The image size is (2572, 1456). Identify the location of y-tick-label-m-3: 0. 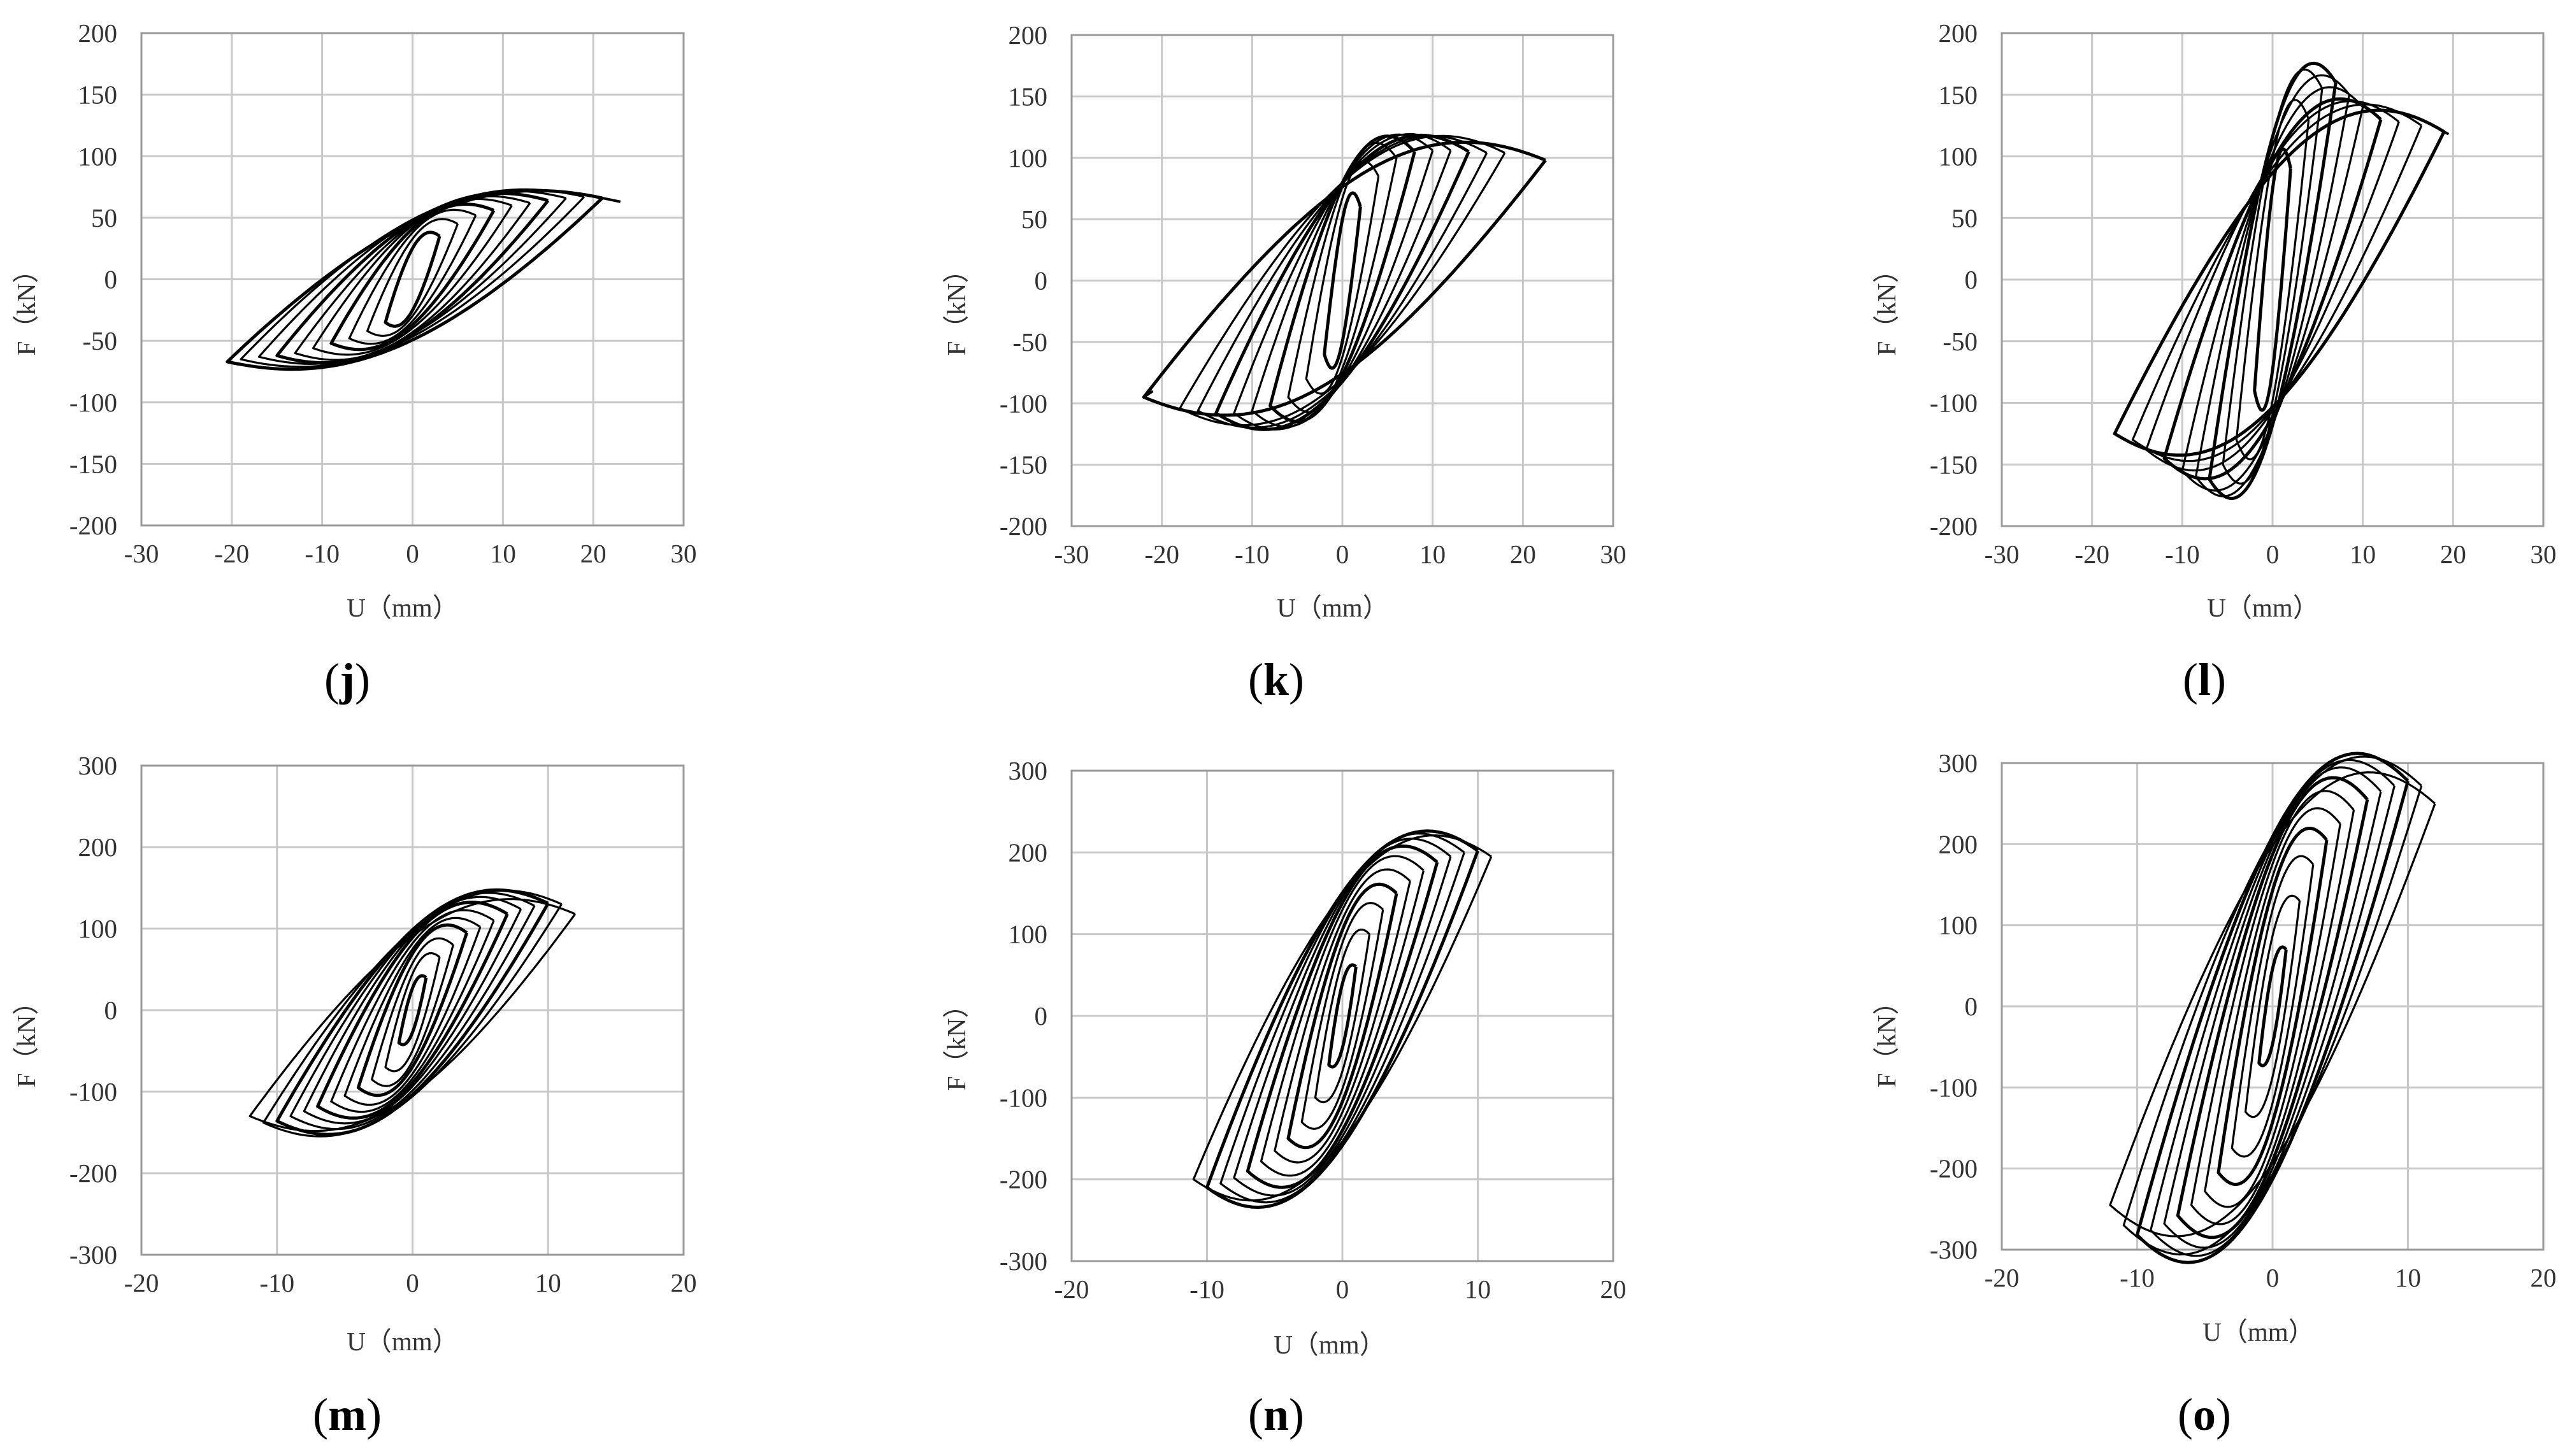
(111, 1010).